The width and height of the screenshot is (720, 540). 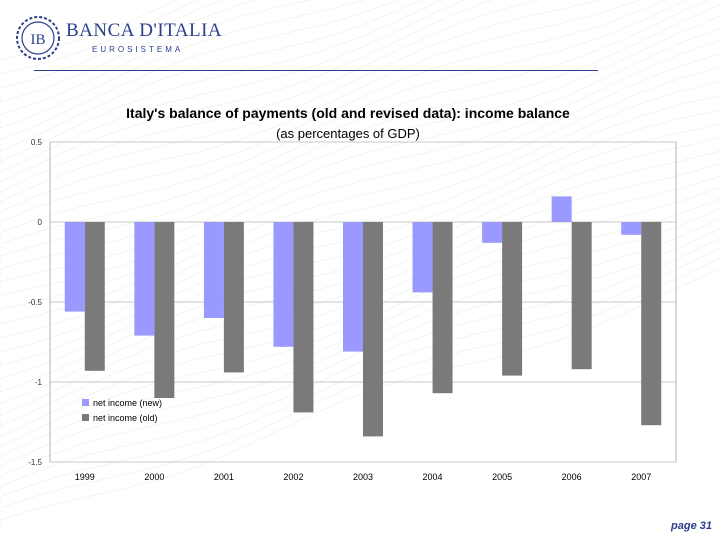 What do you see at coordinates (283, 284) in the screenshot?
I see `bar-new-2002` at bounding box center [283, 284].